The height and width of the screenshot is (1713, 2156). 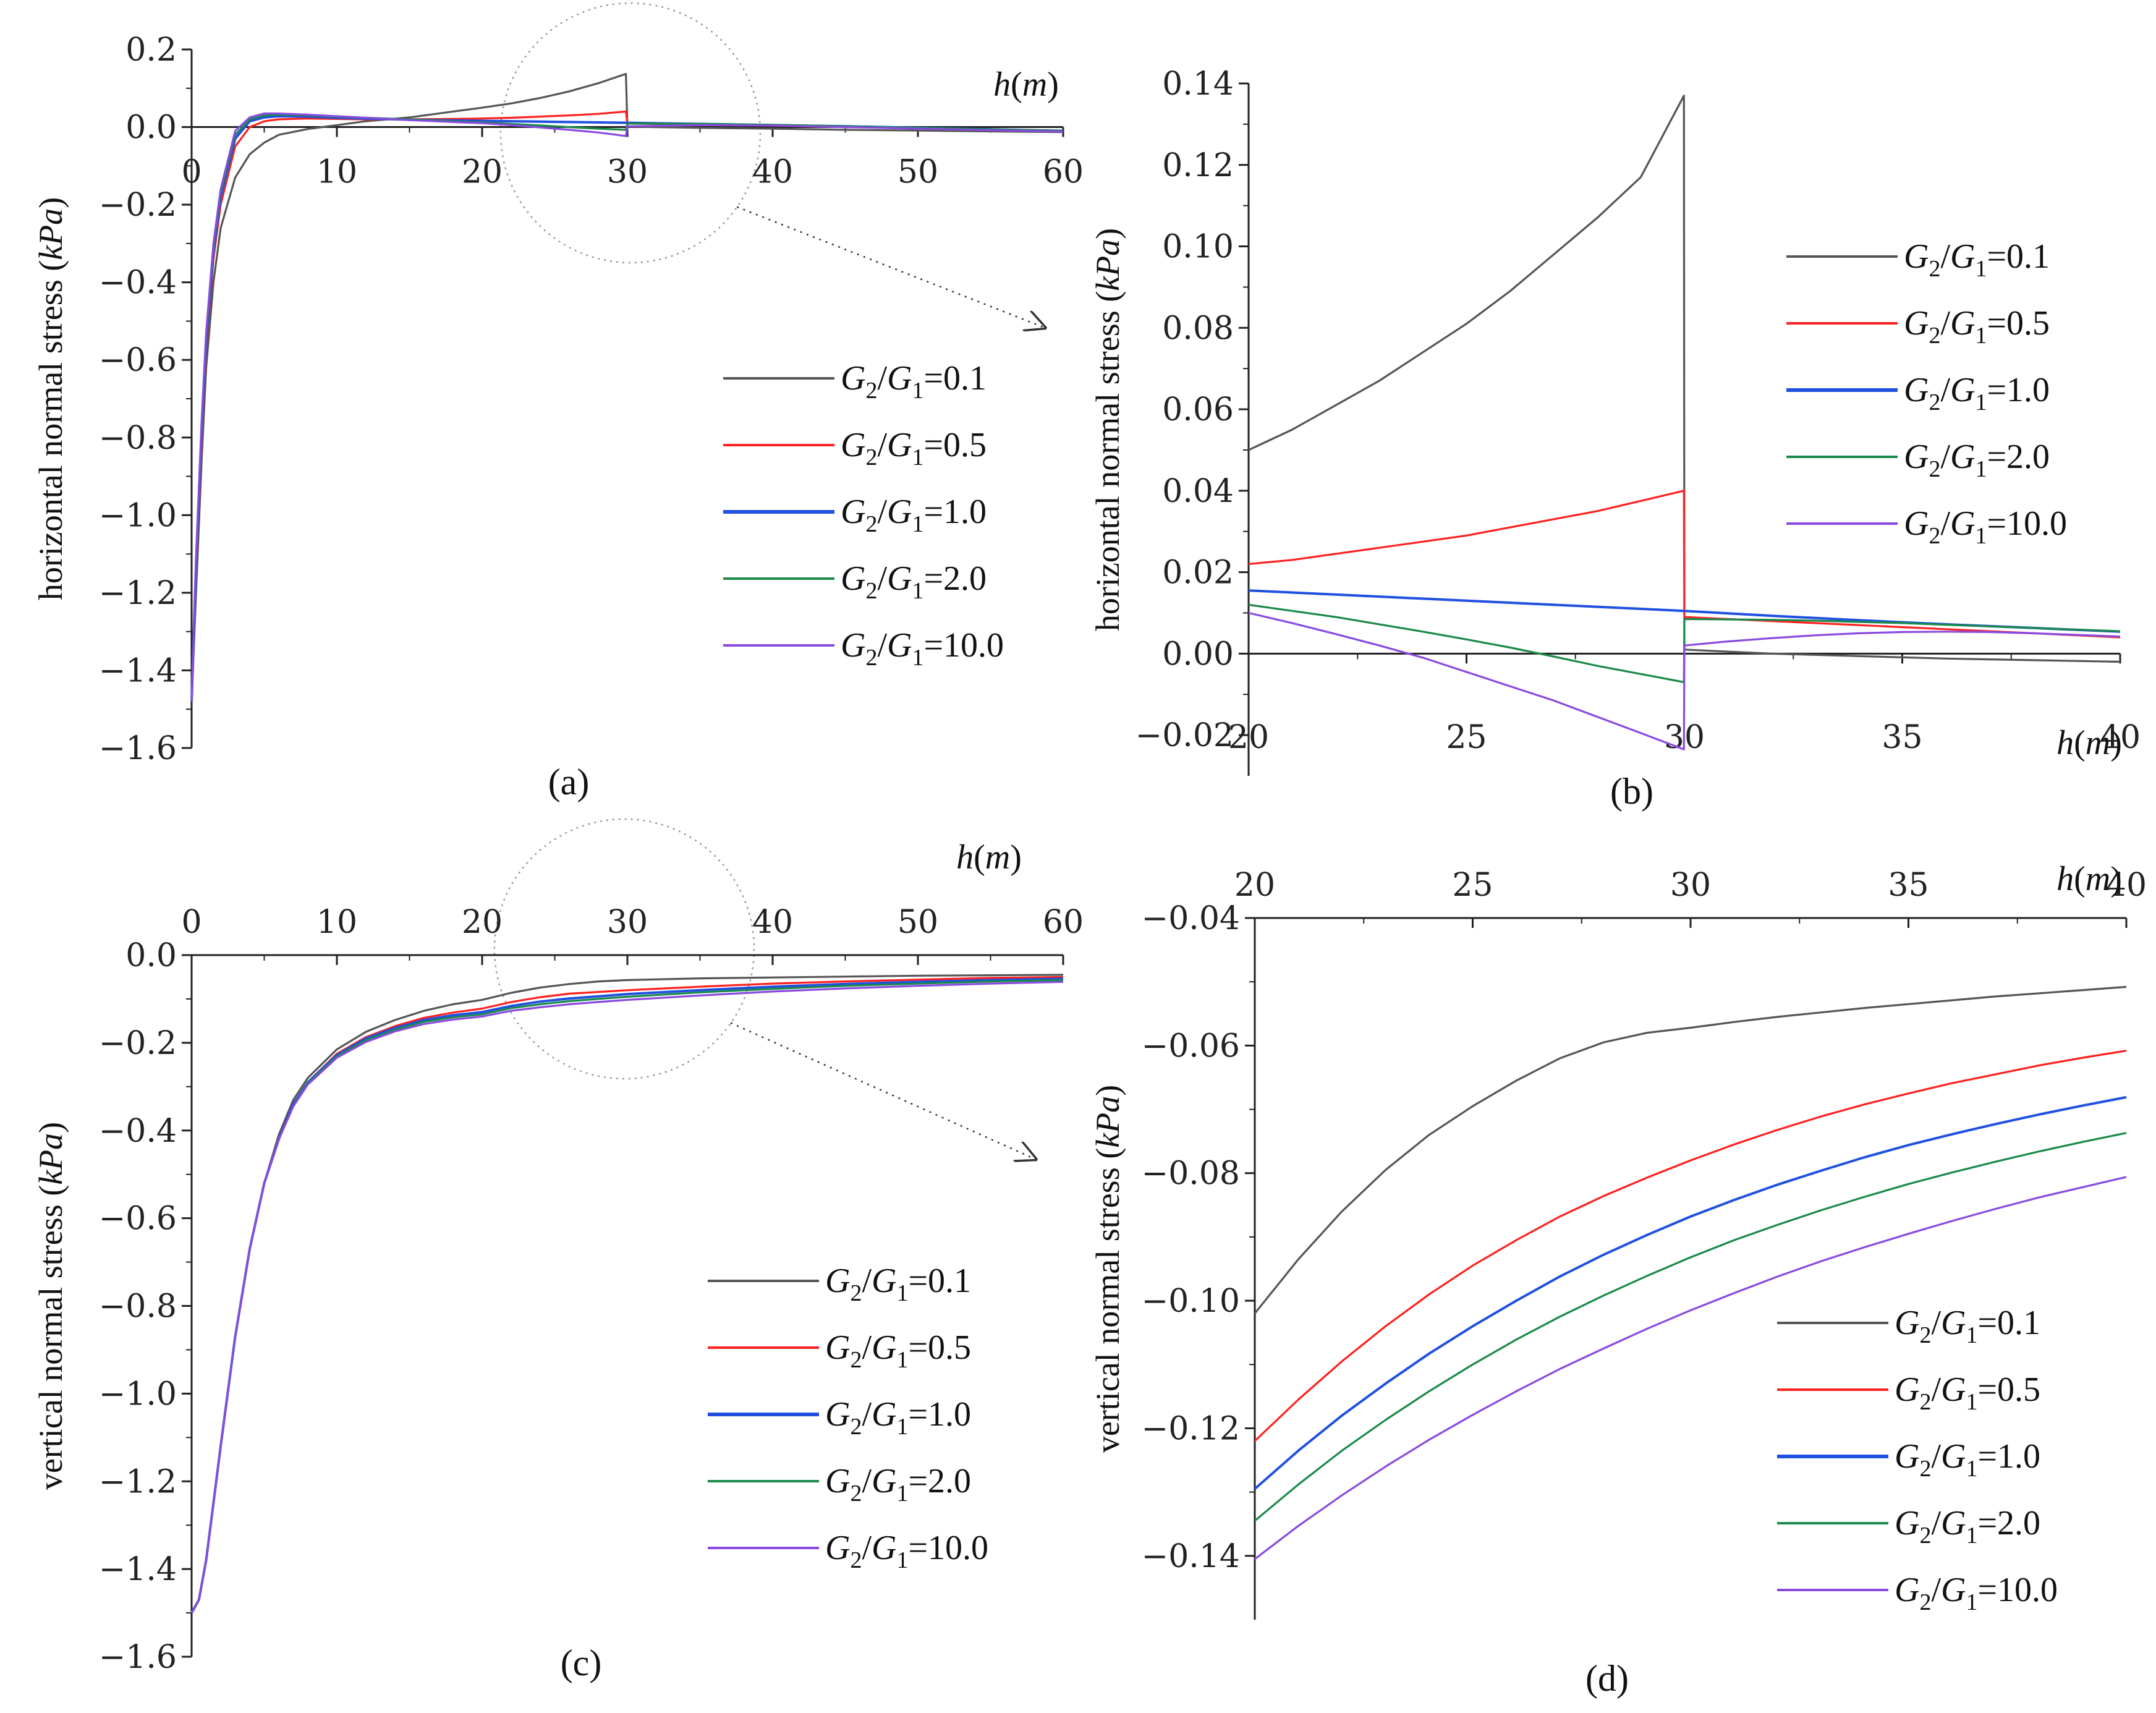 What do you see at coordinates (1184, 735) in the screenshot?
I see `y-tick-label: −0.02` at bounding box center [1184, 735].